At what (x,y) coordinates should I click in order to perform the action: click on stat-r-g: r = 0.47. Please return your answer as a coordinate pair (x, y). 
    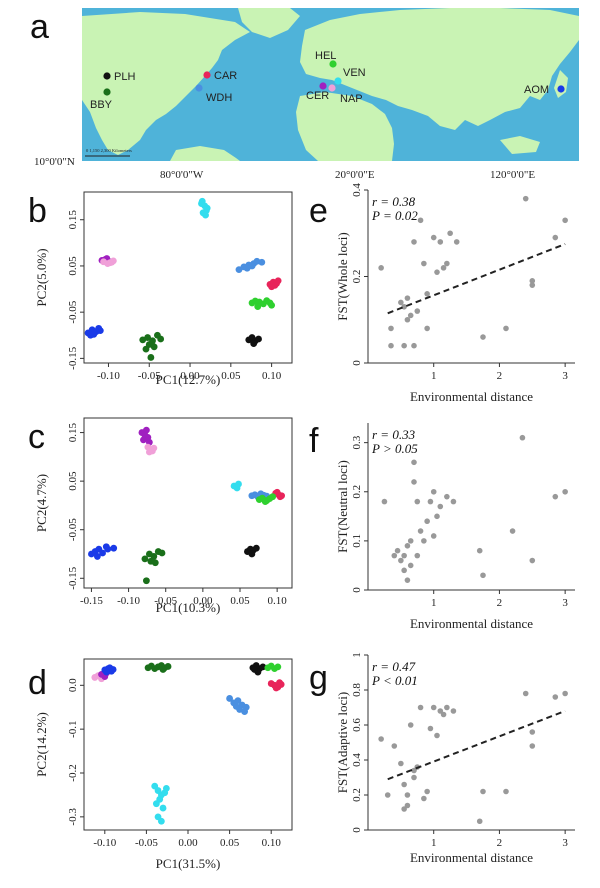
    Looking at the image, I should click on (394, 666).